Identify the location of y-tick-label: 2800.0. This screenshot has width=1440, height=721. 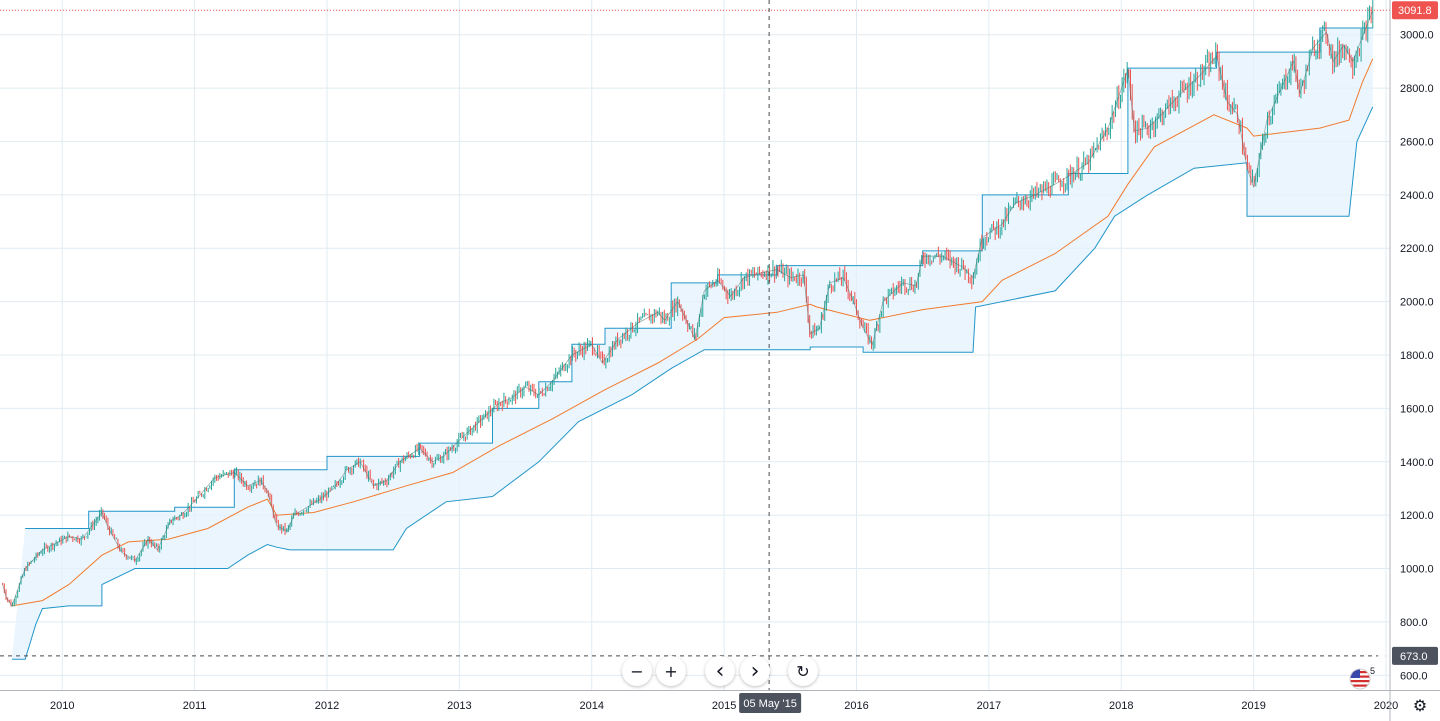
(1417, 89).